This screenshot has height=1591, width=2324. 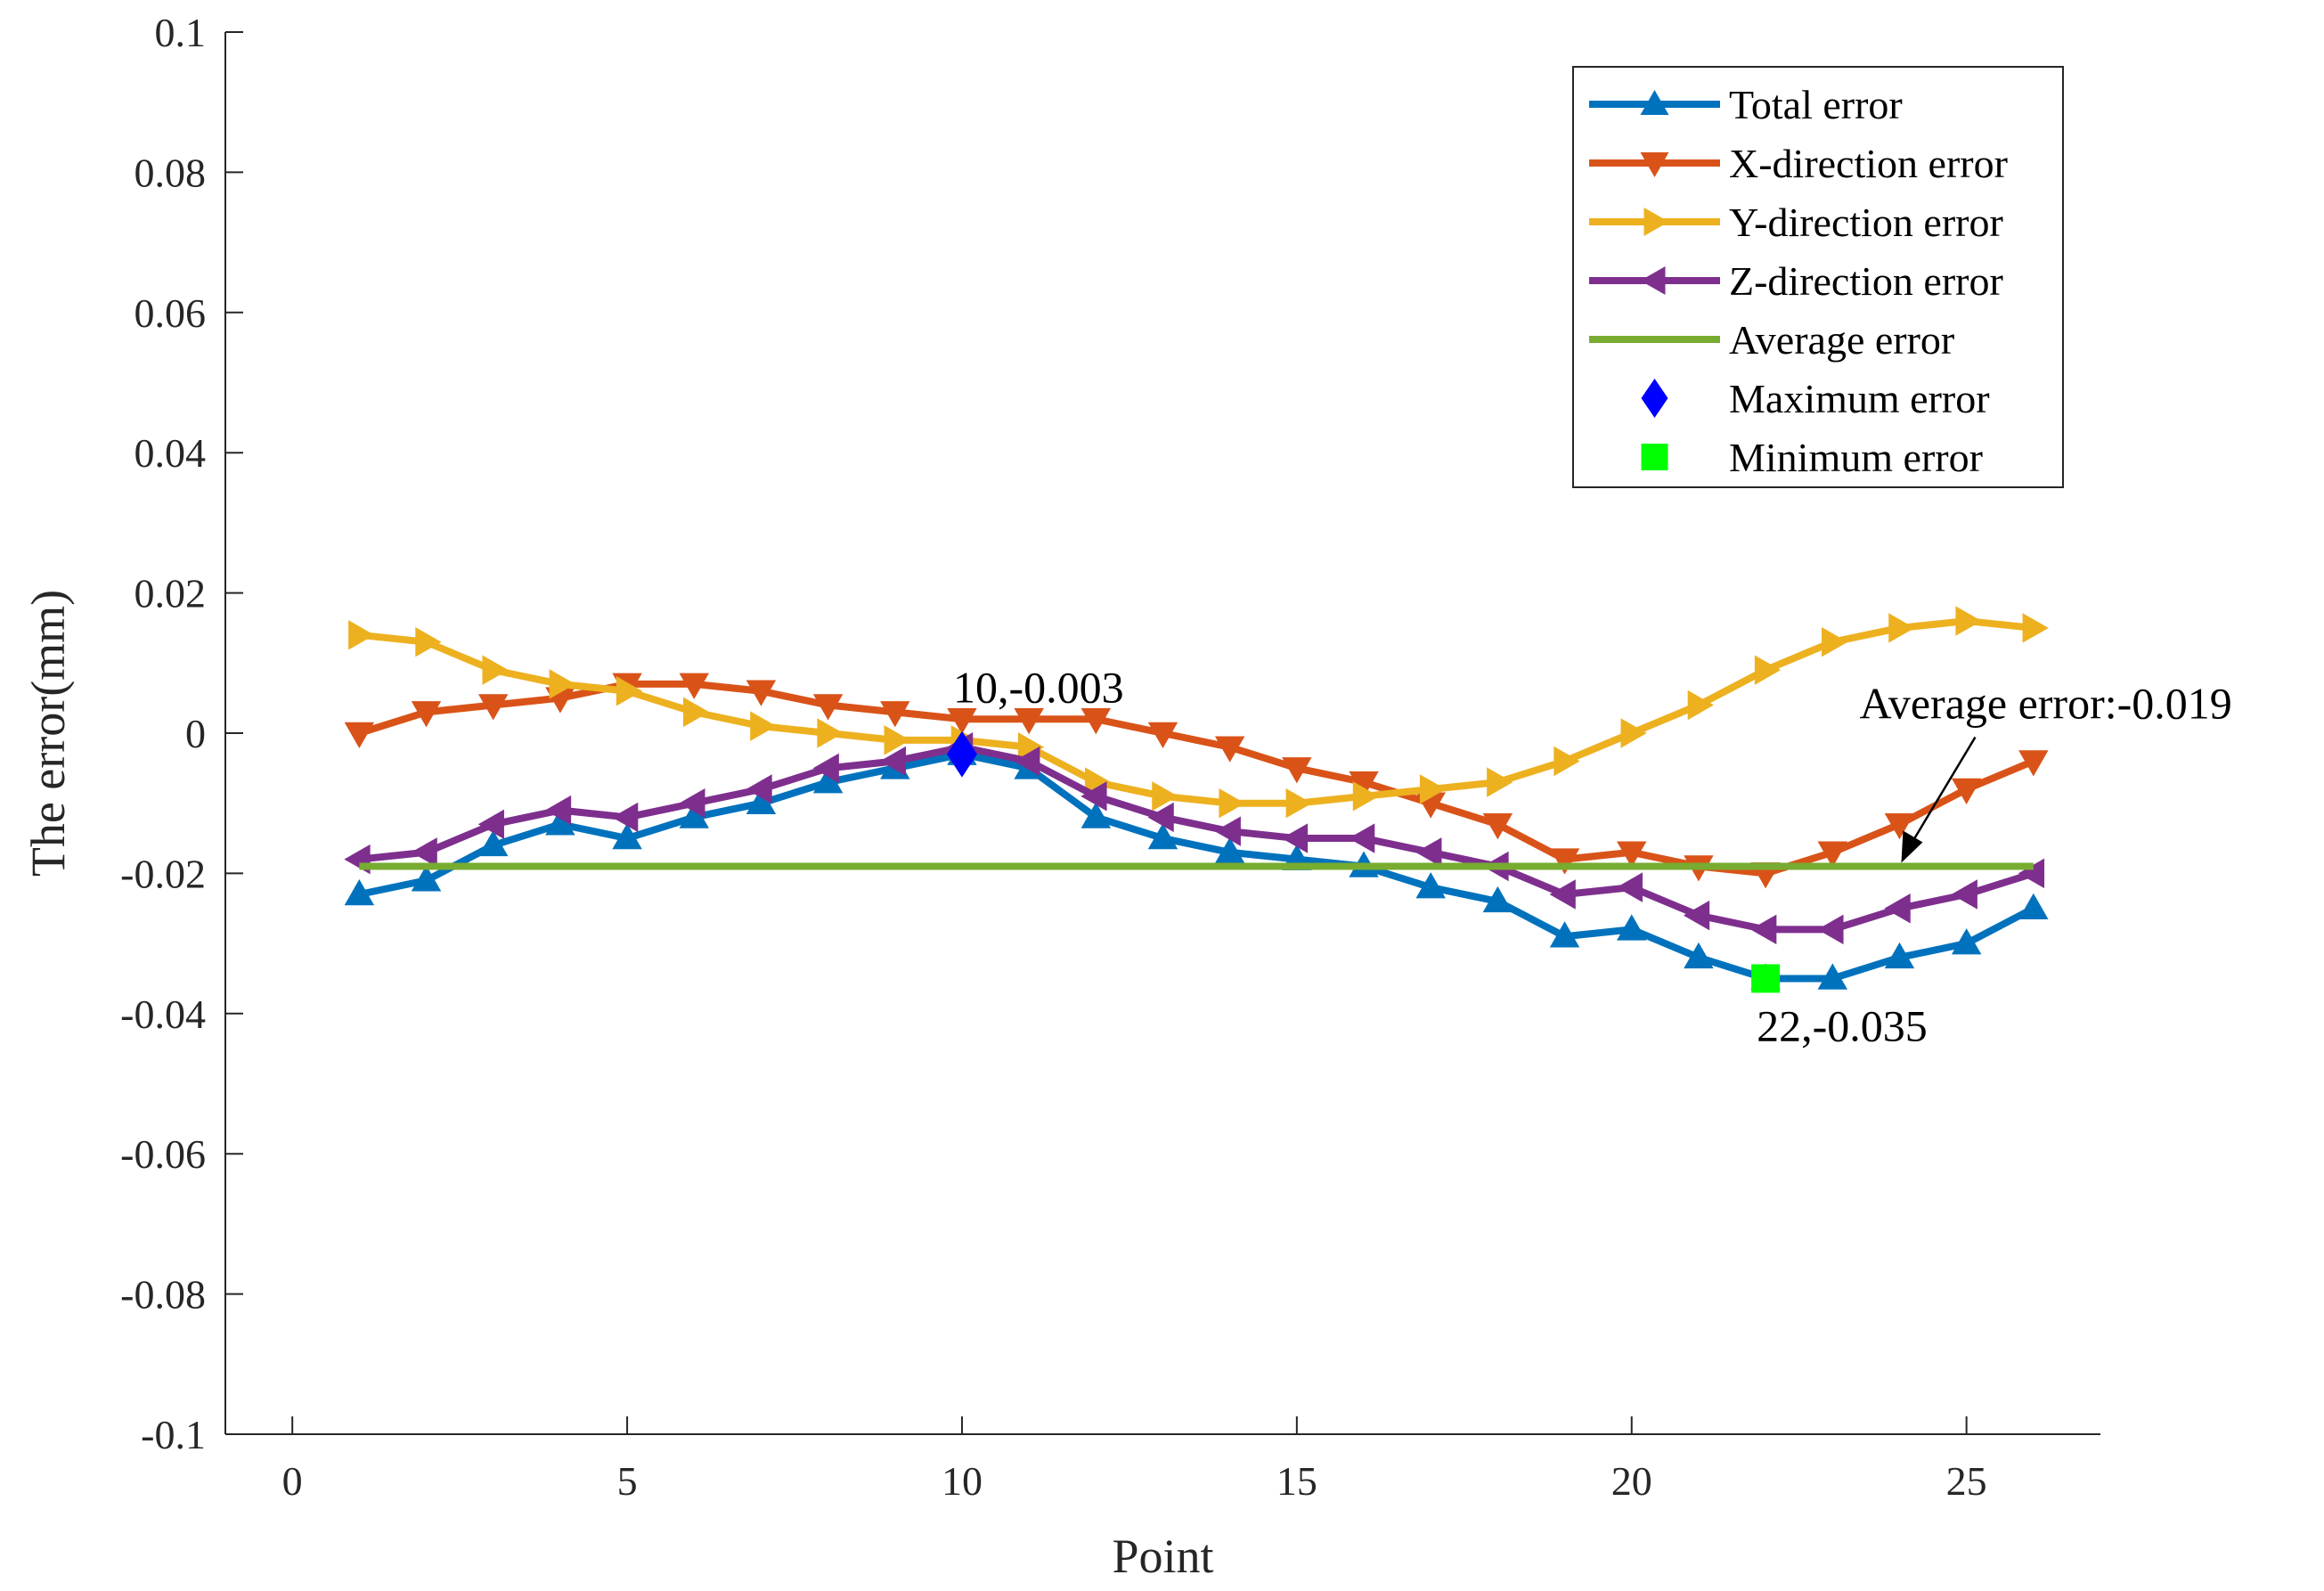 What do you see at coordinates (1866, 222) in the screenshot?
I see `legend-label-2: Y-direction error` at bounding box center [1866, 222].